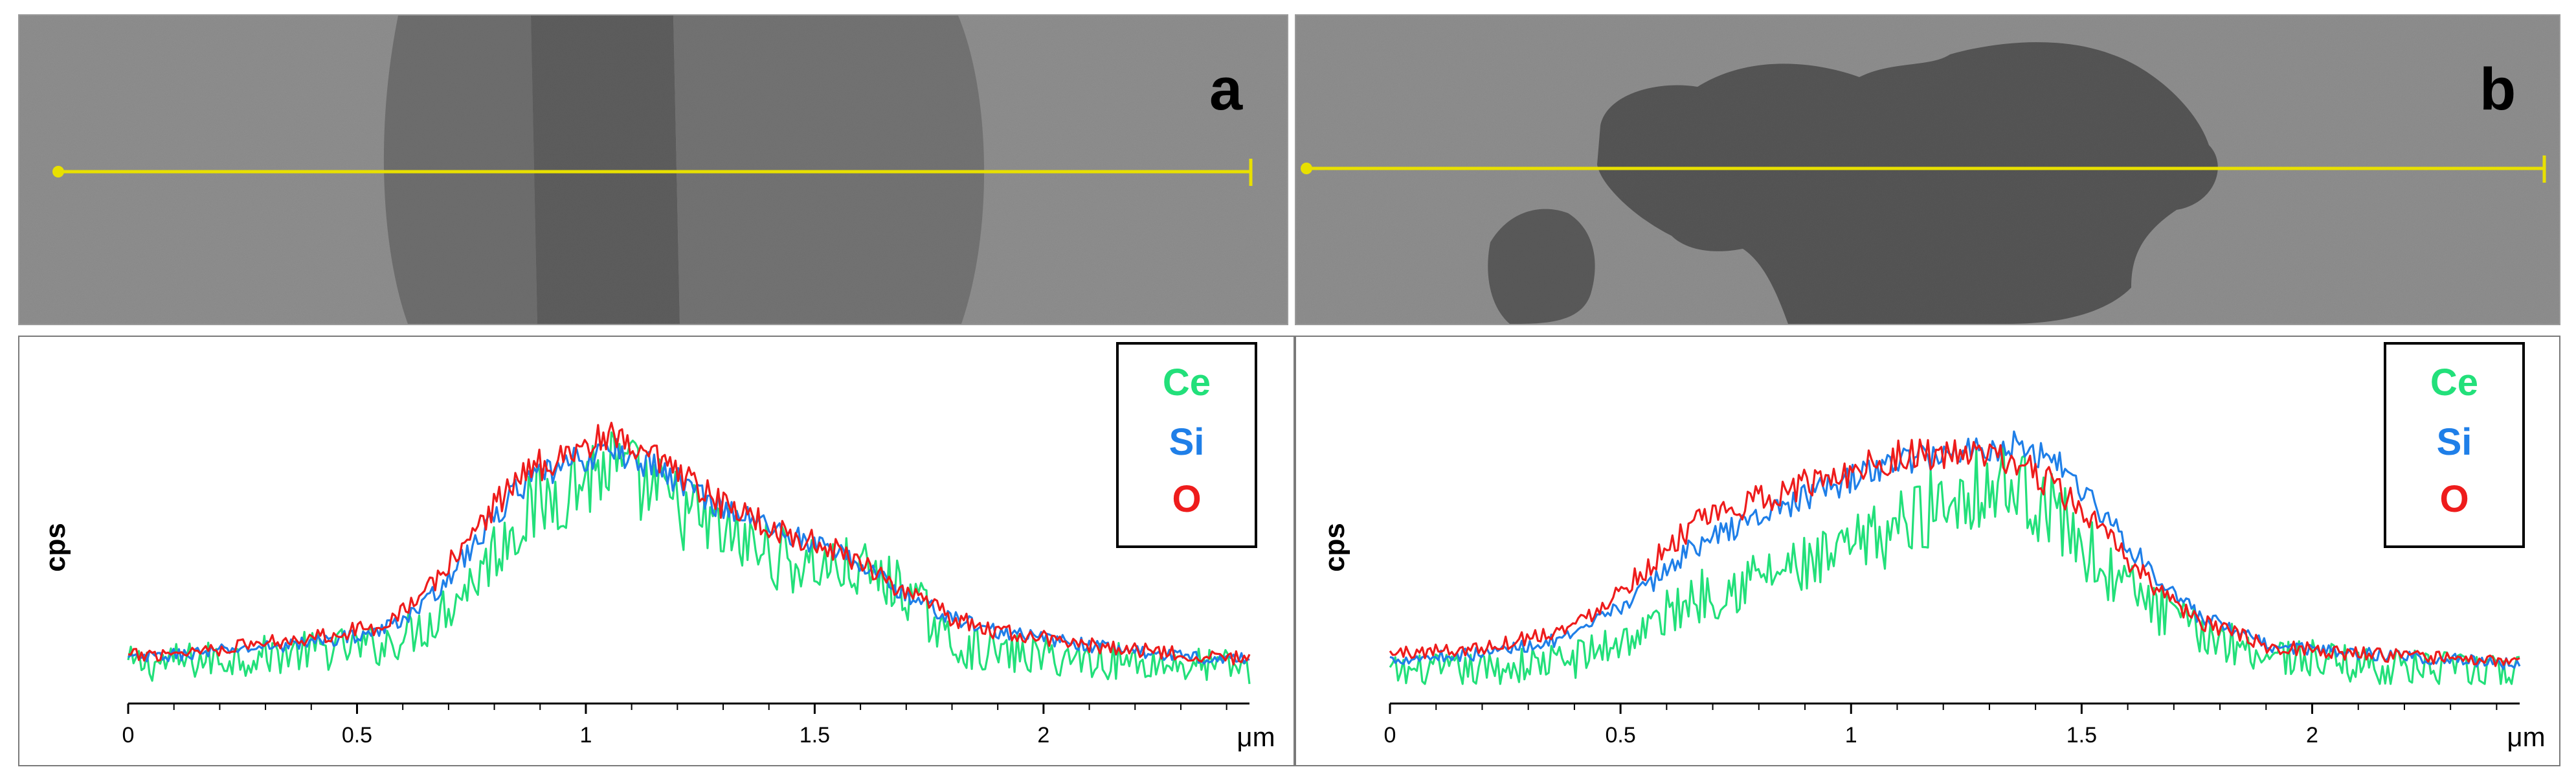 The height and width of the screenshot is (778, 2576). I want to click on legend-b: Ce Si O, so click(2454, 445).